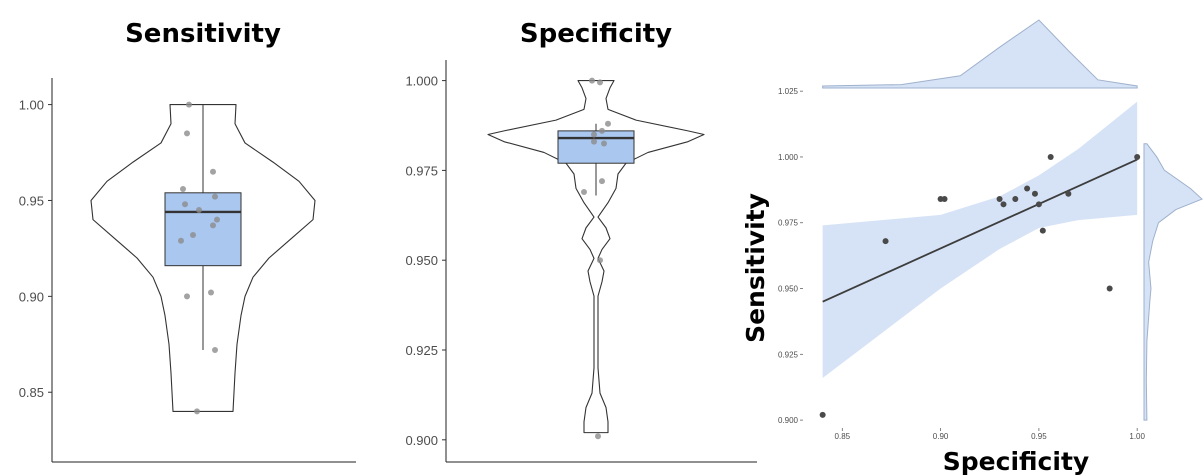  What do you see at coordinates (788, 91) in the screenshot?
I see `y-tick-label: 1.025` at bounding box center [788, 91].